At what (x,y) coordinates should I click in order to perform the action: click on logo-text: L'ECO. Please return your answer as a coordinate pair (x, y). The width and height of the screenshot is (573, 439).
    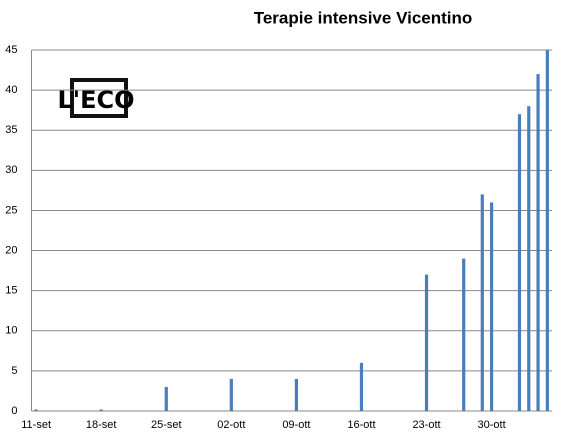
    Looking at the image, I should click on (95, 100).